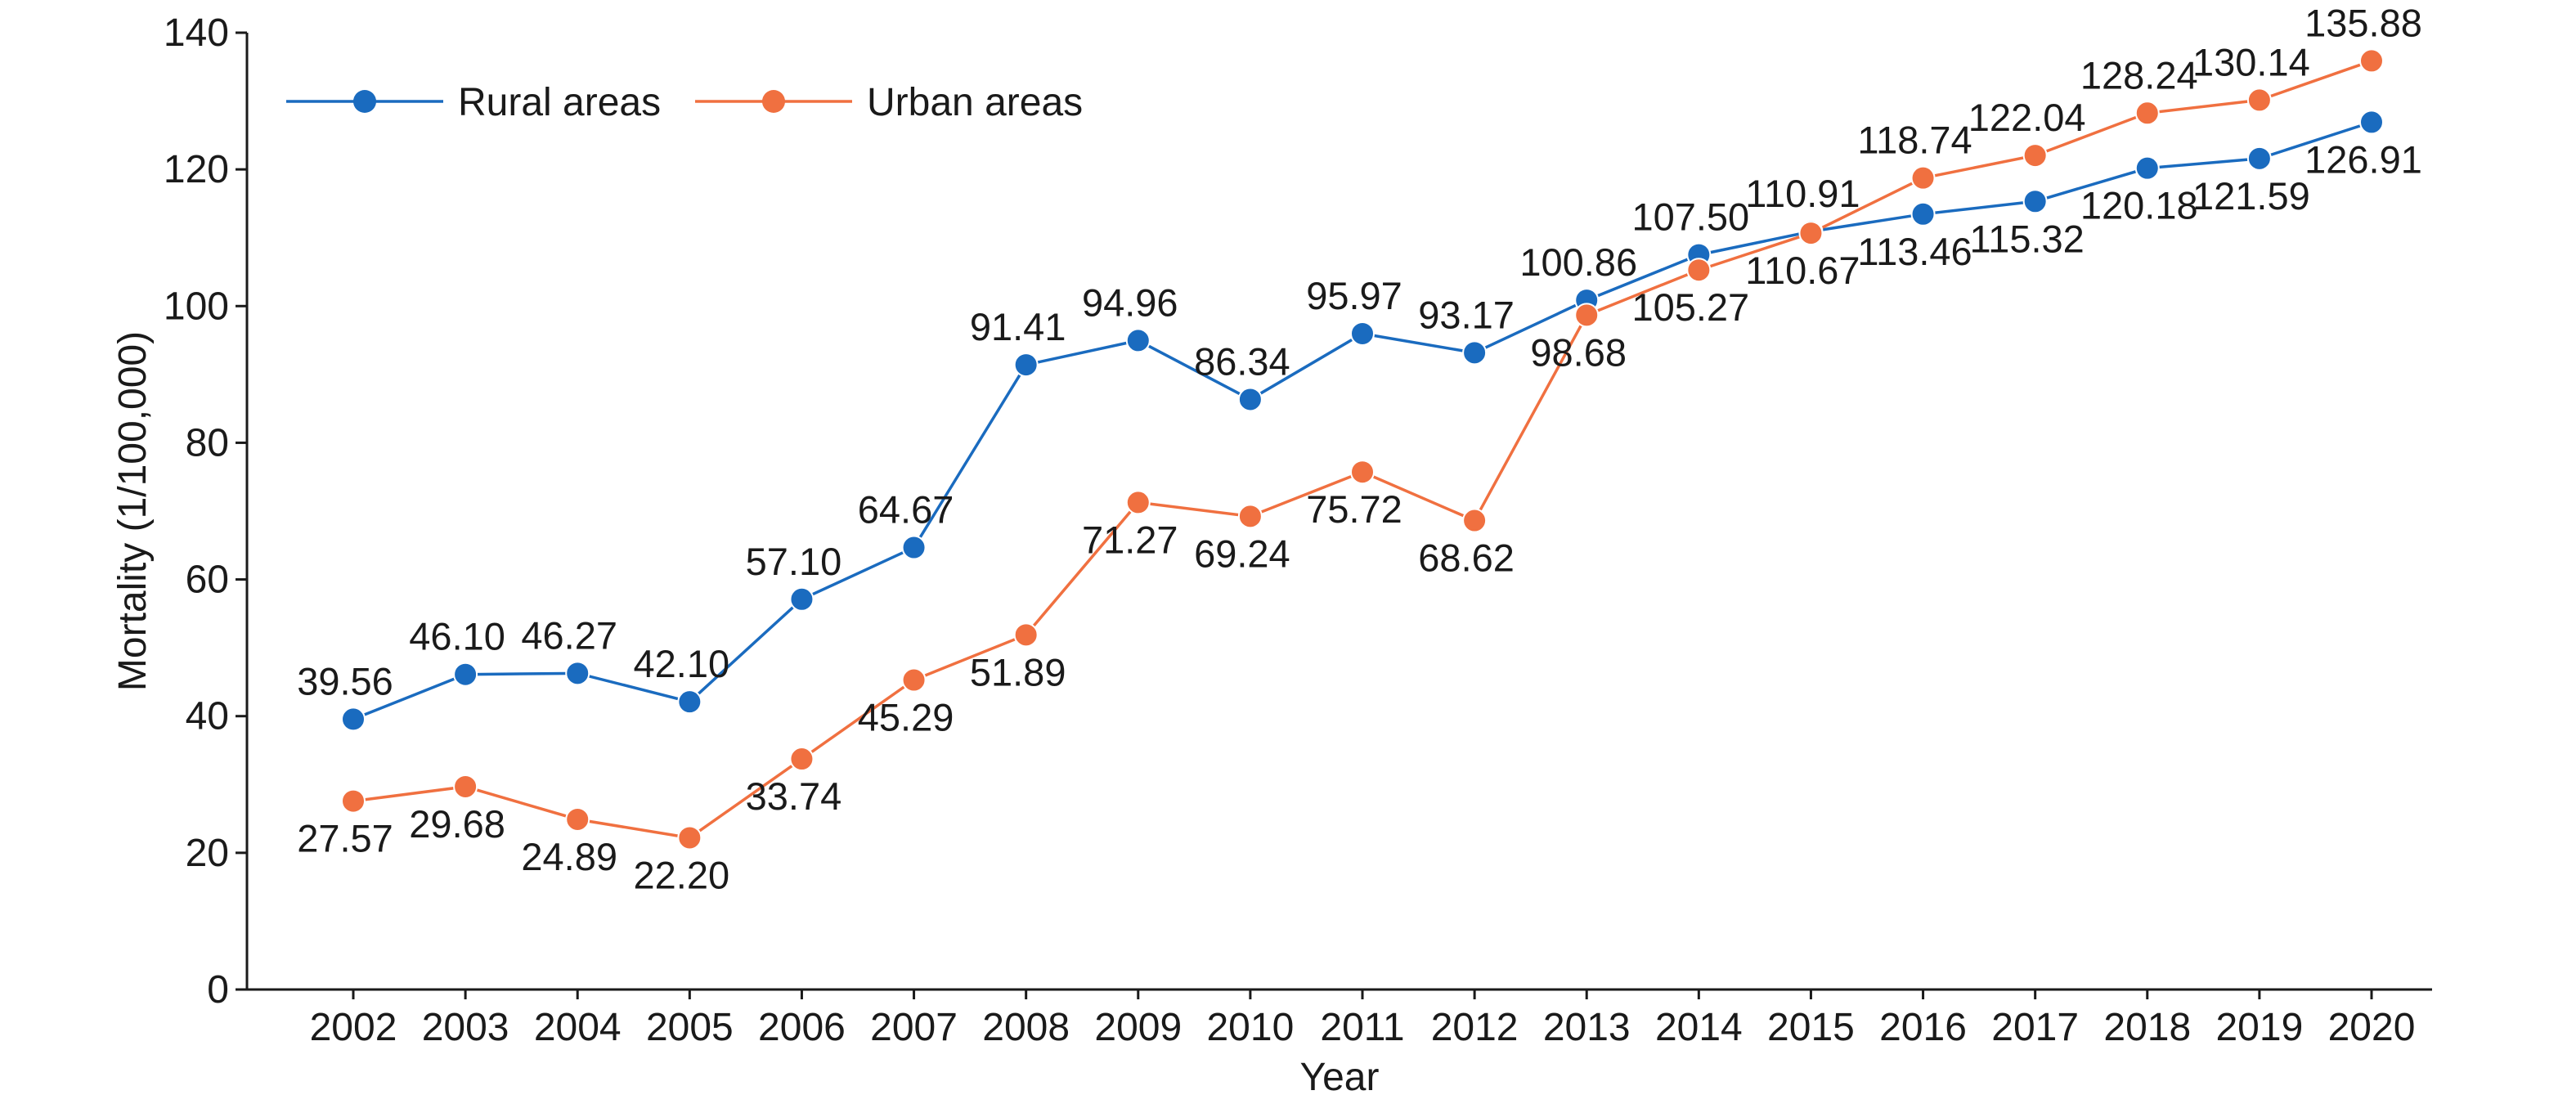 This screenshot has height=1104, width=2576. I want to click on y-tick-label: 20, so click(207, 853).